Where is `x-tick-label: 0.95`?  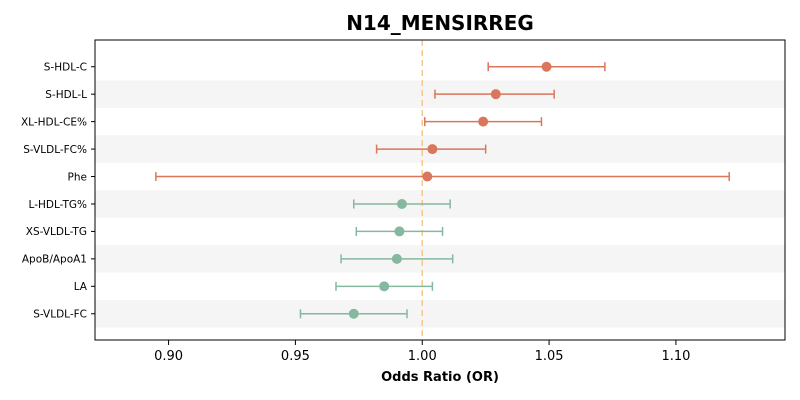
x-tick-label: 0.95 is located at coordinates (295, 356).